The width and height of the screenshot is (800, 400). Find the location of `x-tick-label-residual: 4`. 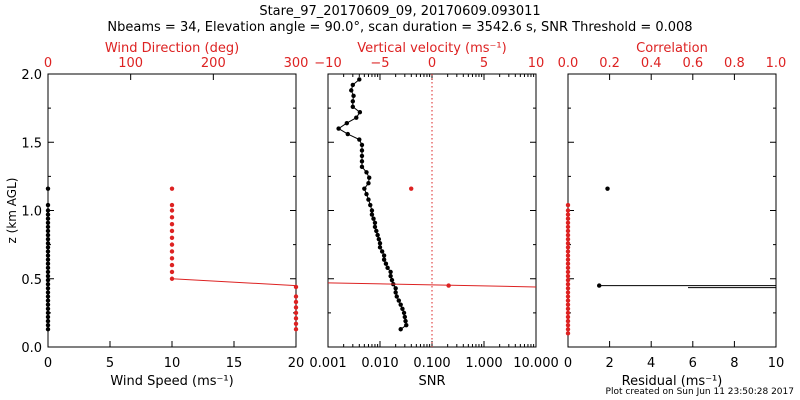

x-tick-label-residual: 4 is located at coordinates (651, 363).